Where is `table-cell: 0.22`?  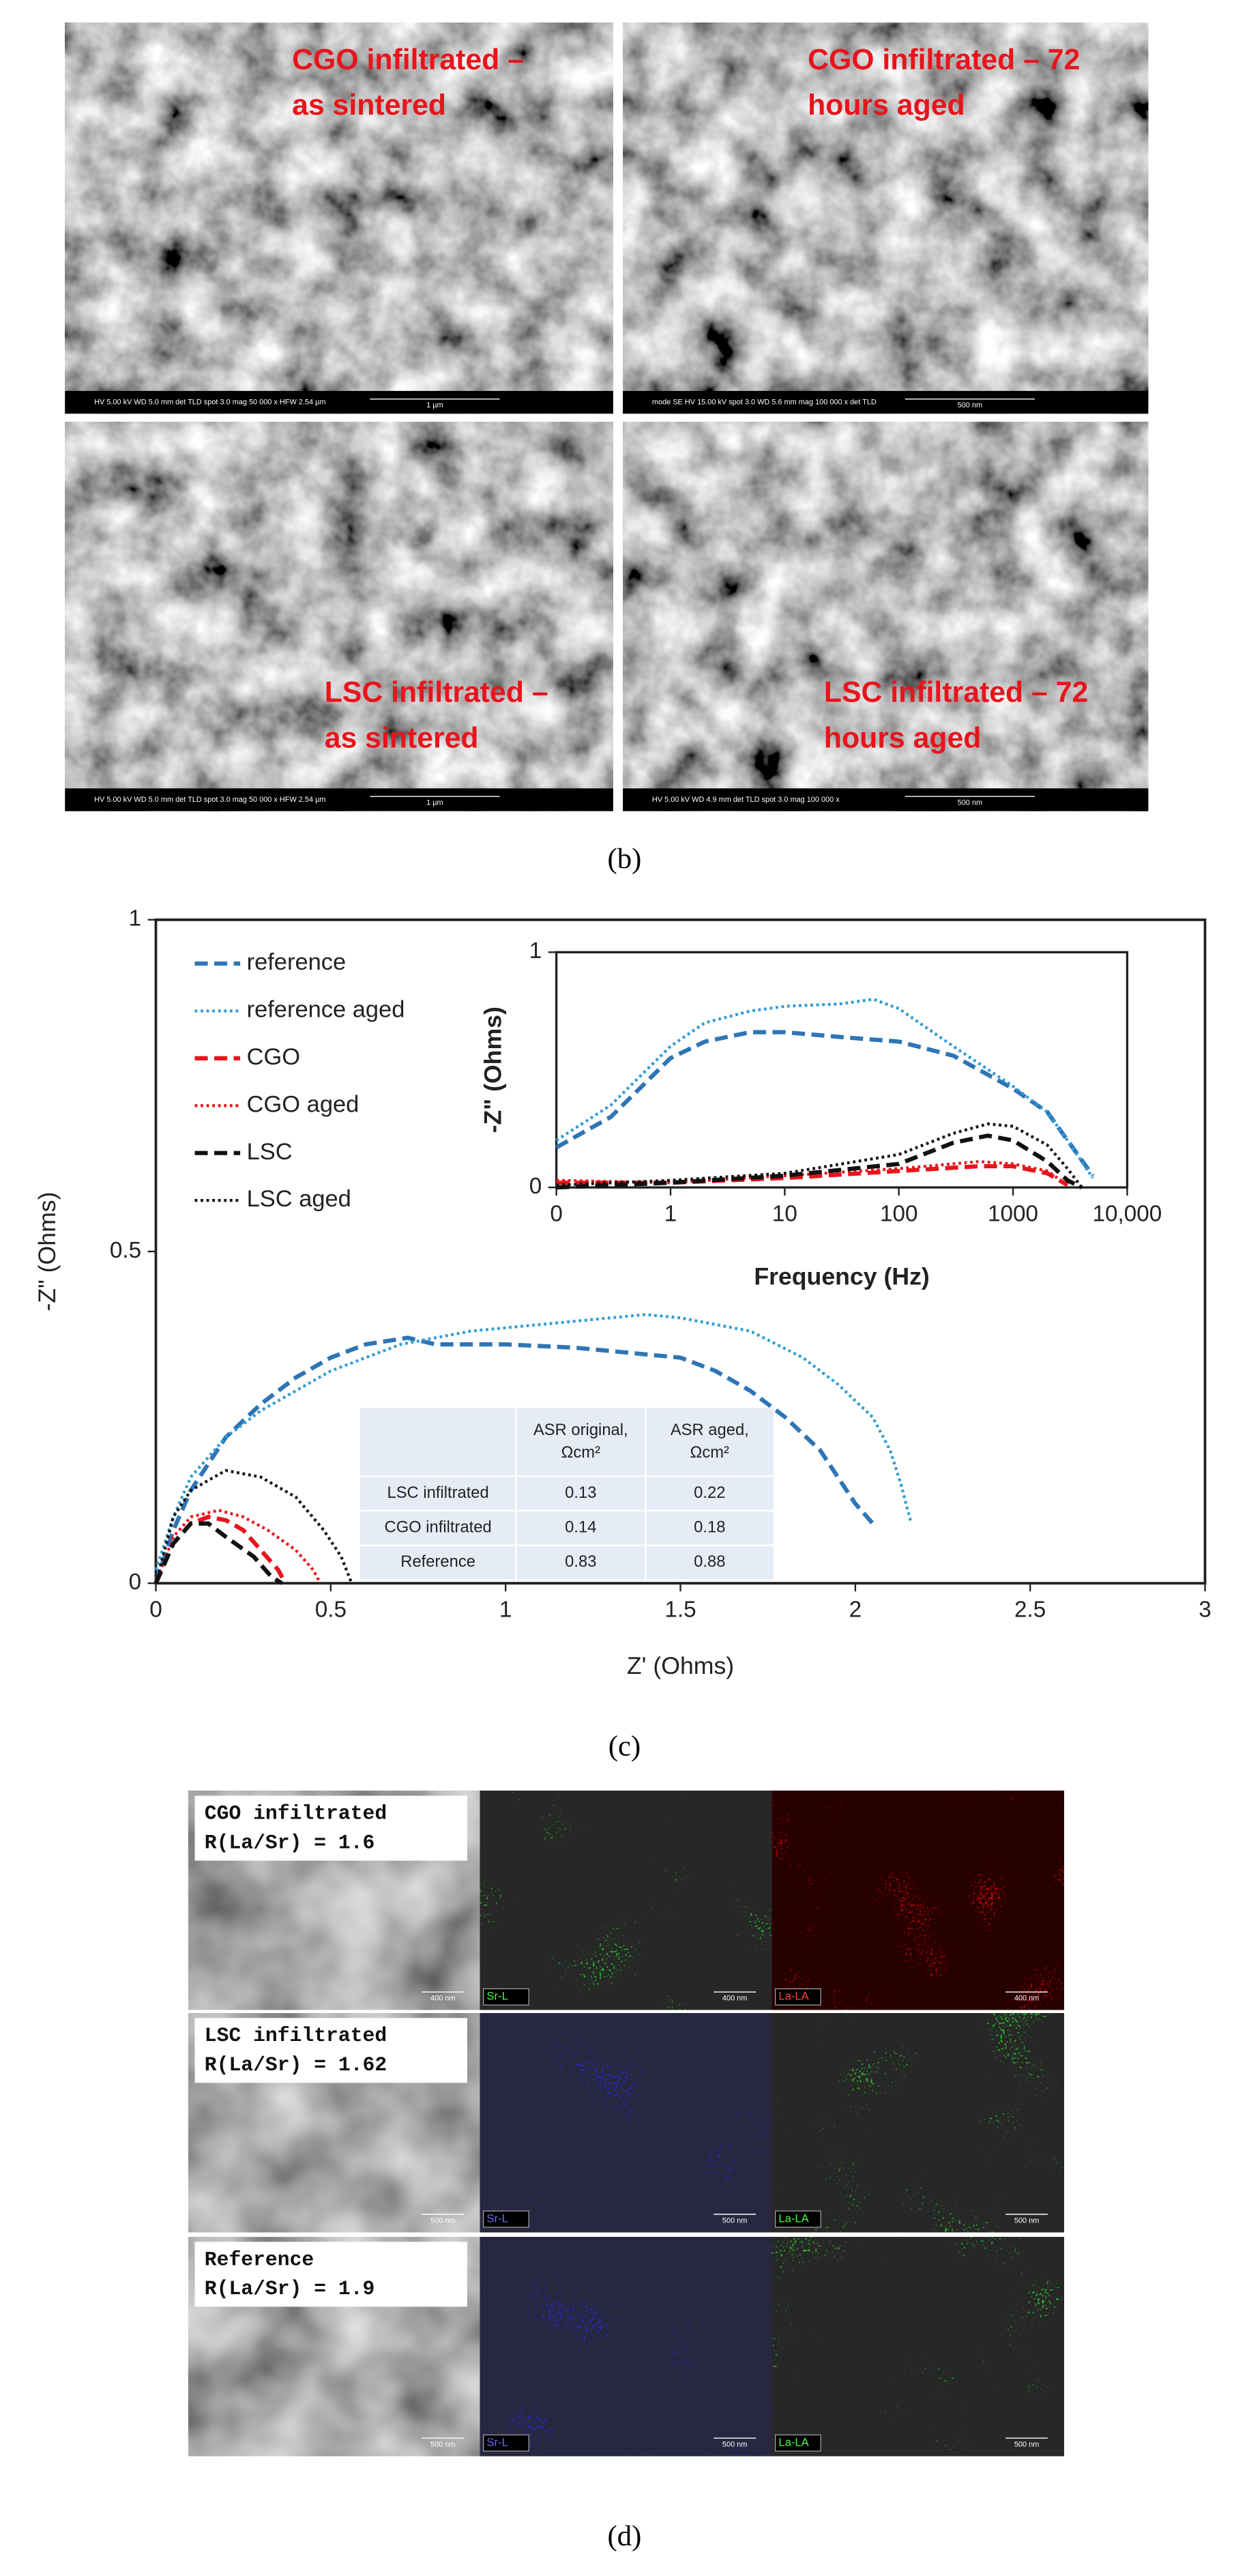 table-cell: 0.22 is located at coordinates (709, 1493).